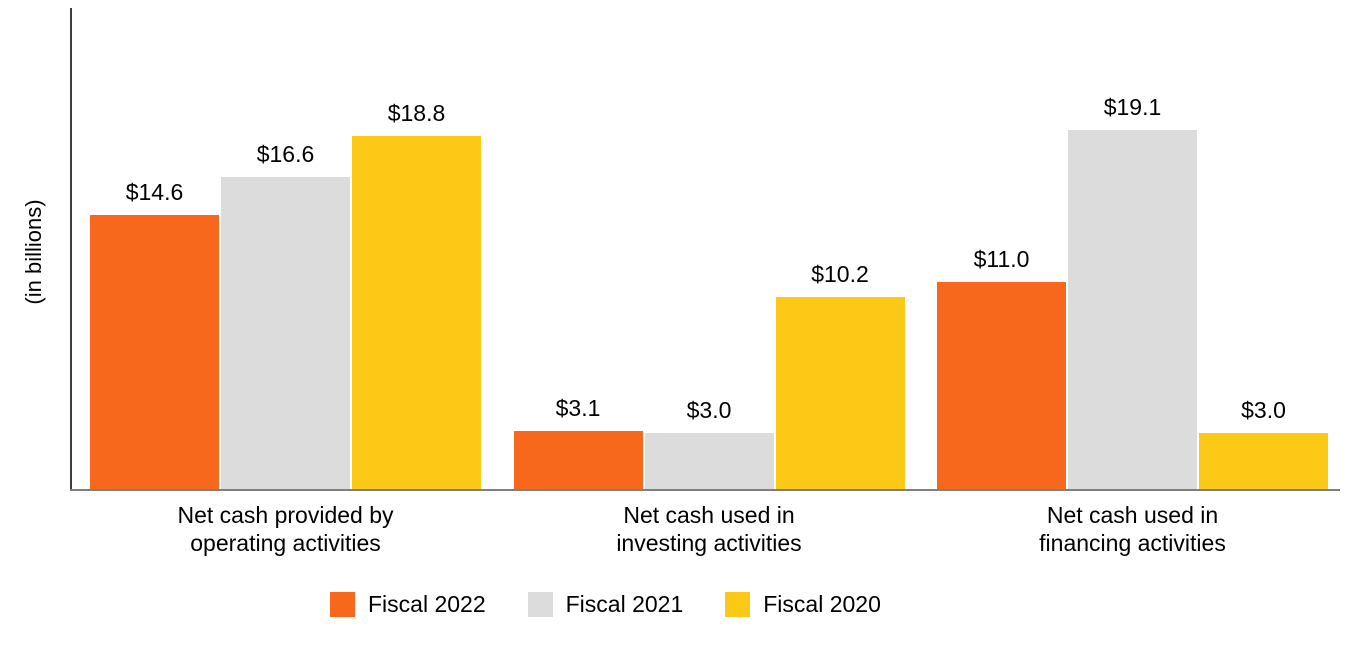  I want to click on bar-value-label: $3.1, so click(578, 407).